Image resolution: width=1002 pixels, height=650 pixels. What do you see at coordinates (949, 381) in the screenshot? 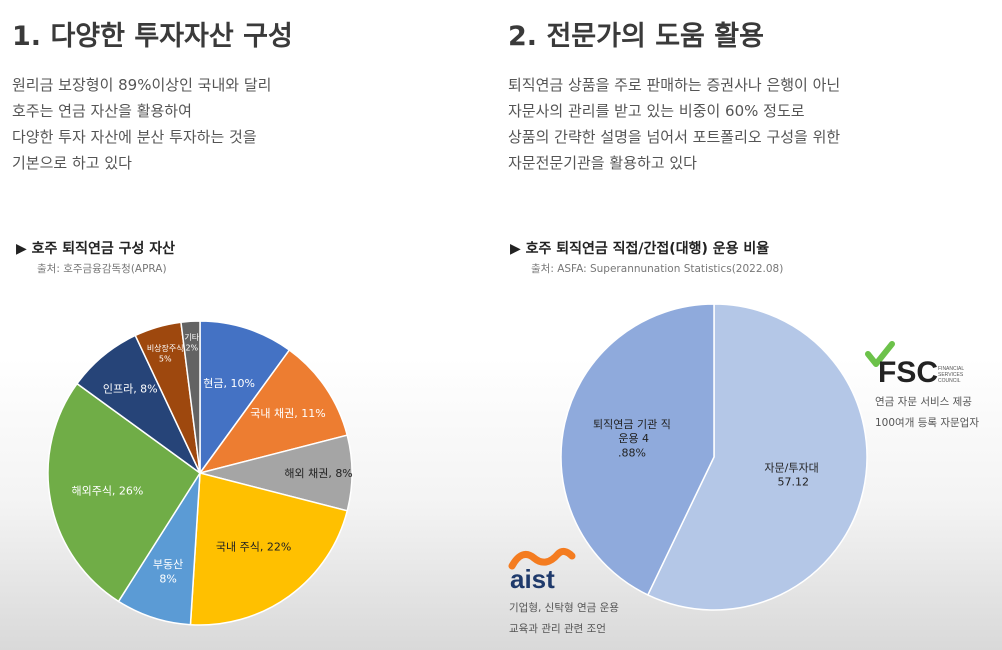
I see `fsc-logo-small: COUNCIL` at bounding box center [949, 381].